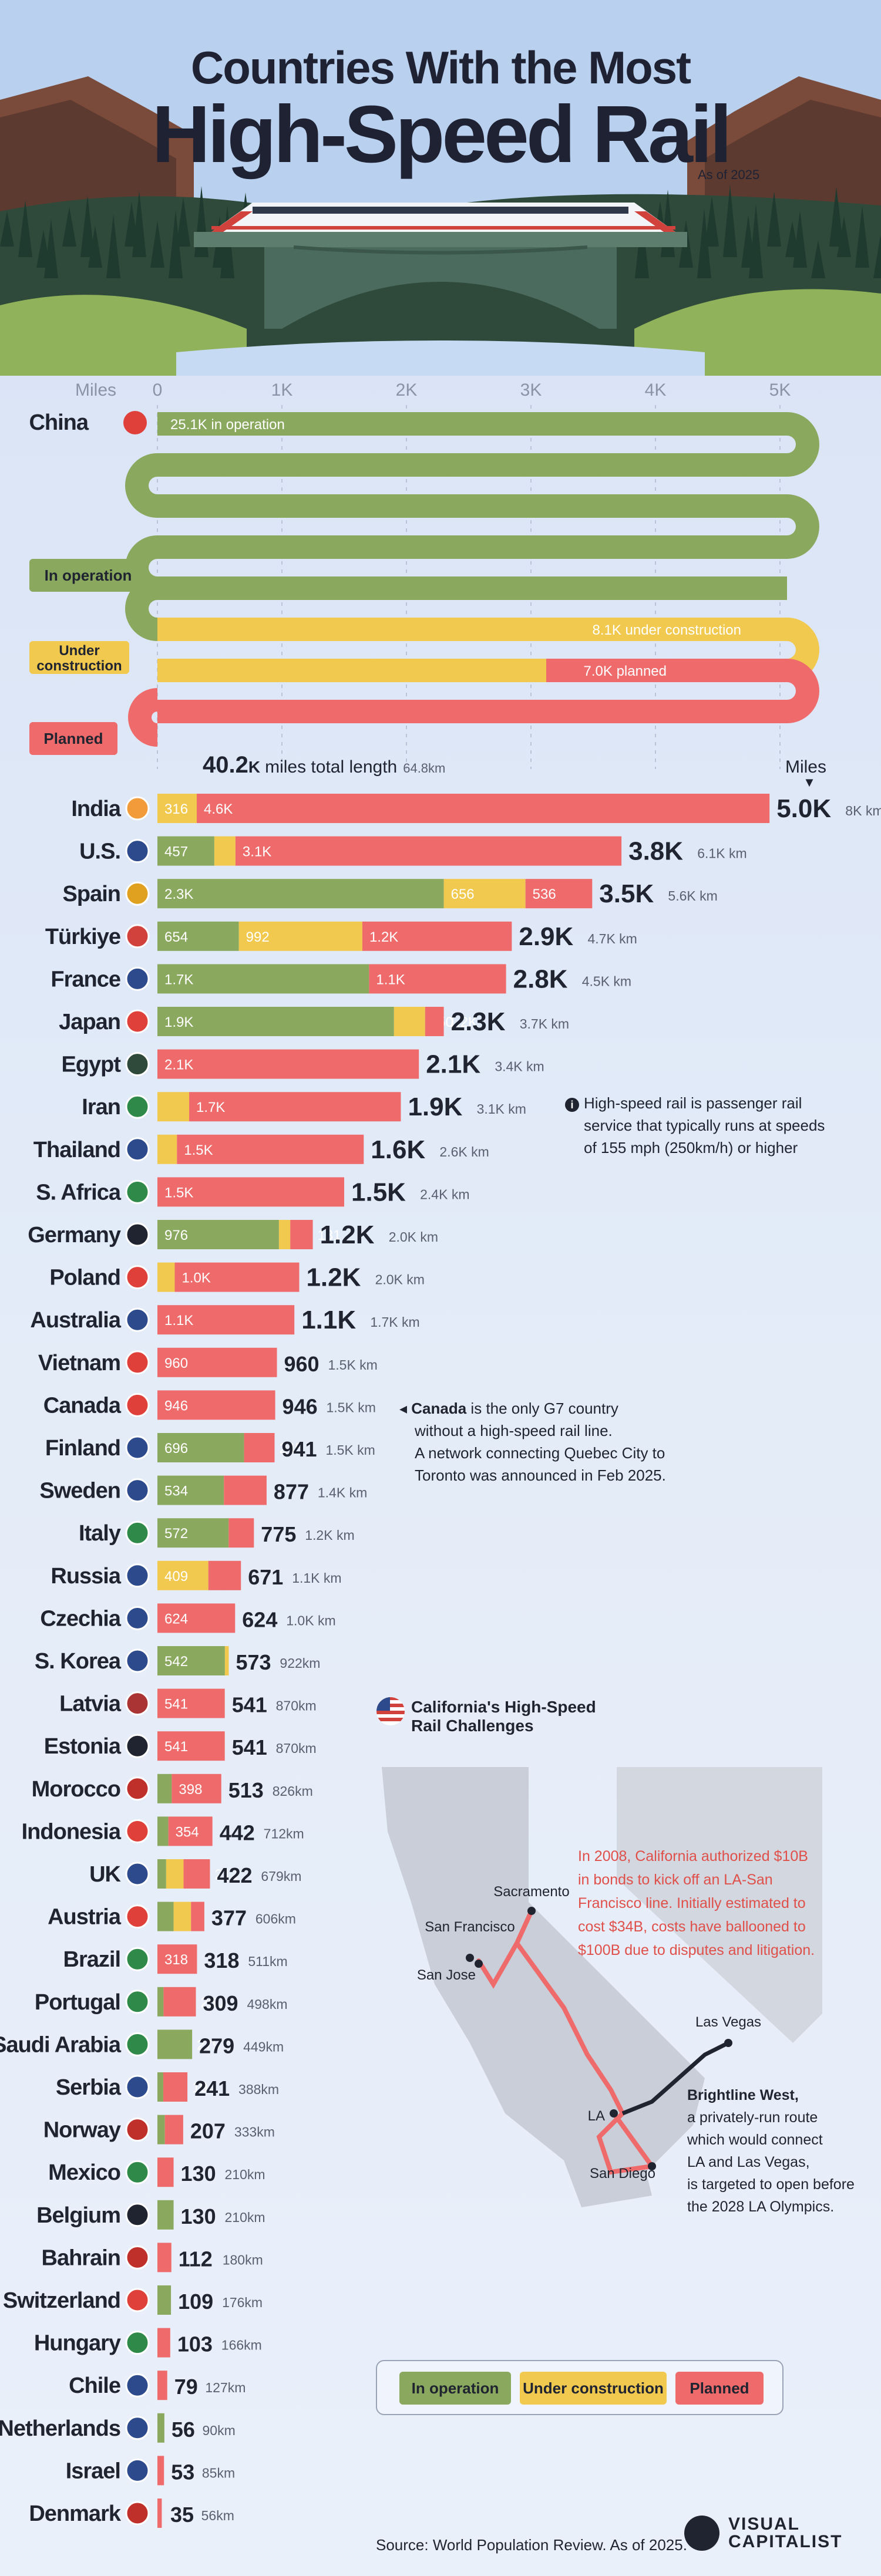  I want to click on total-value: 422, so click(235, 1875).